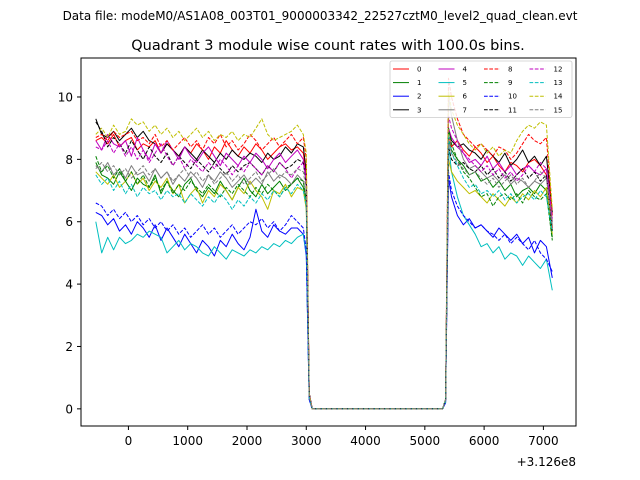 This screenshot has height=480, width=640. What do you see at coordinates (419, 97) in the screenshot?
I see `legend-label-2: 2` at bounding box center [419, 97].